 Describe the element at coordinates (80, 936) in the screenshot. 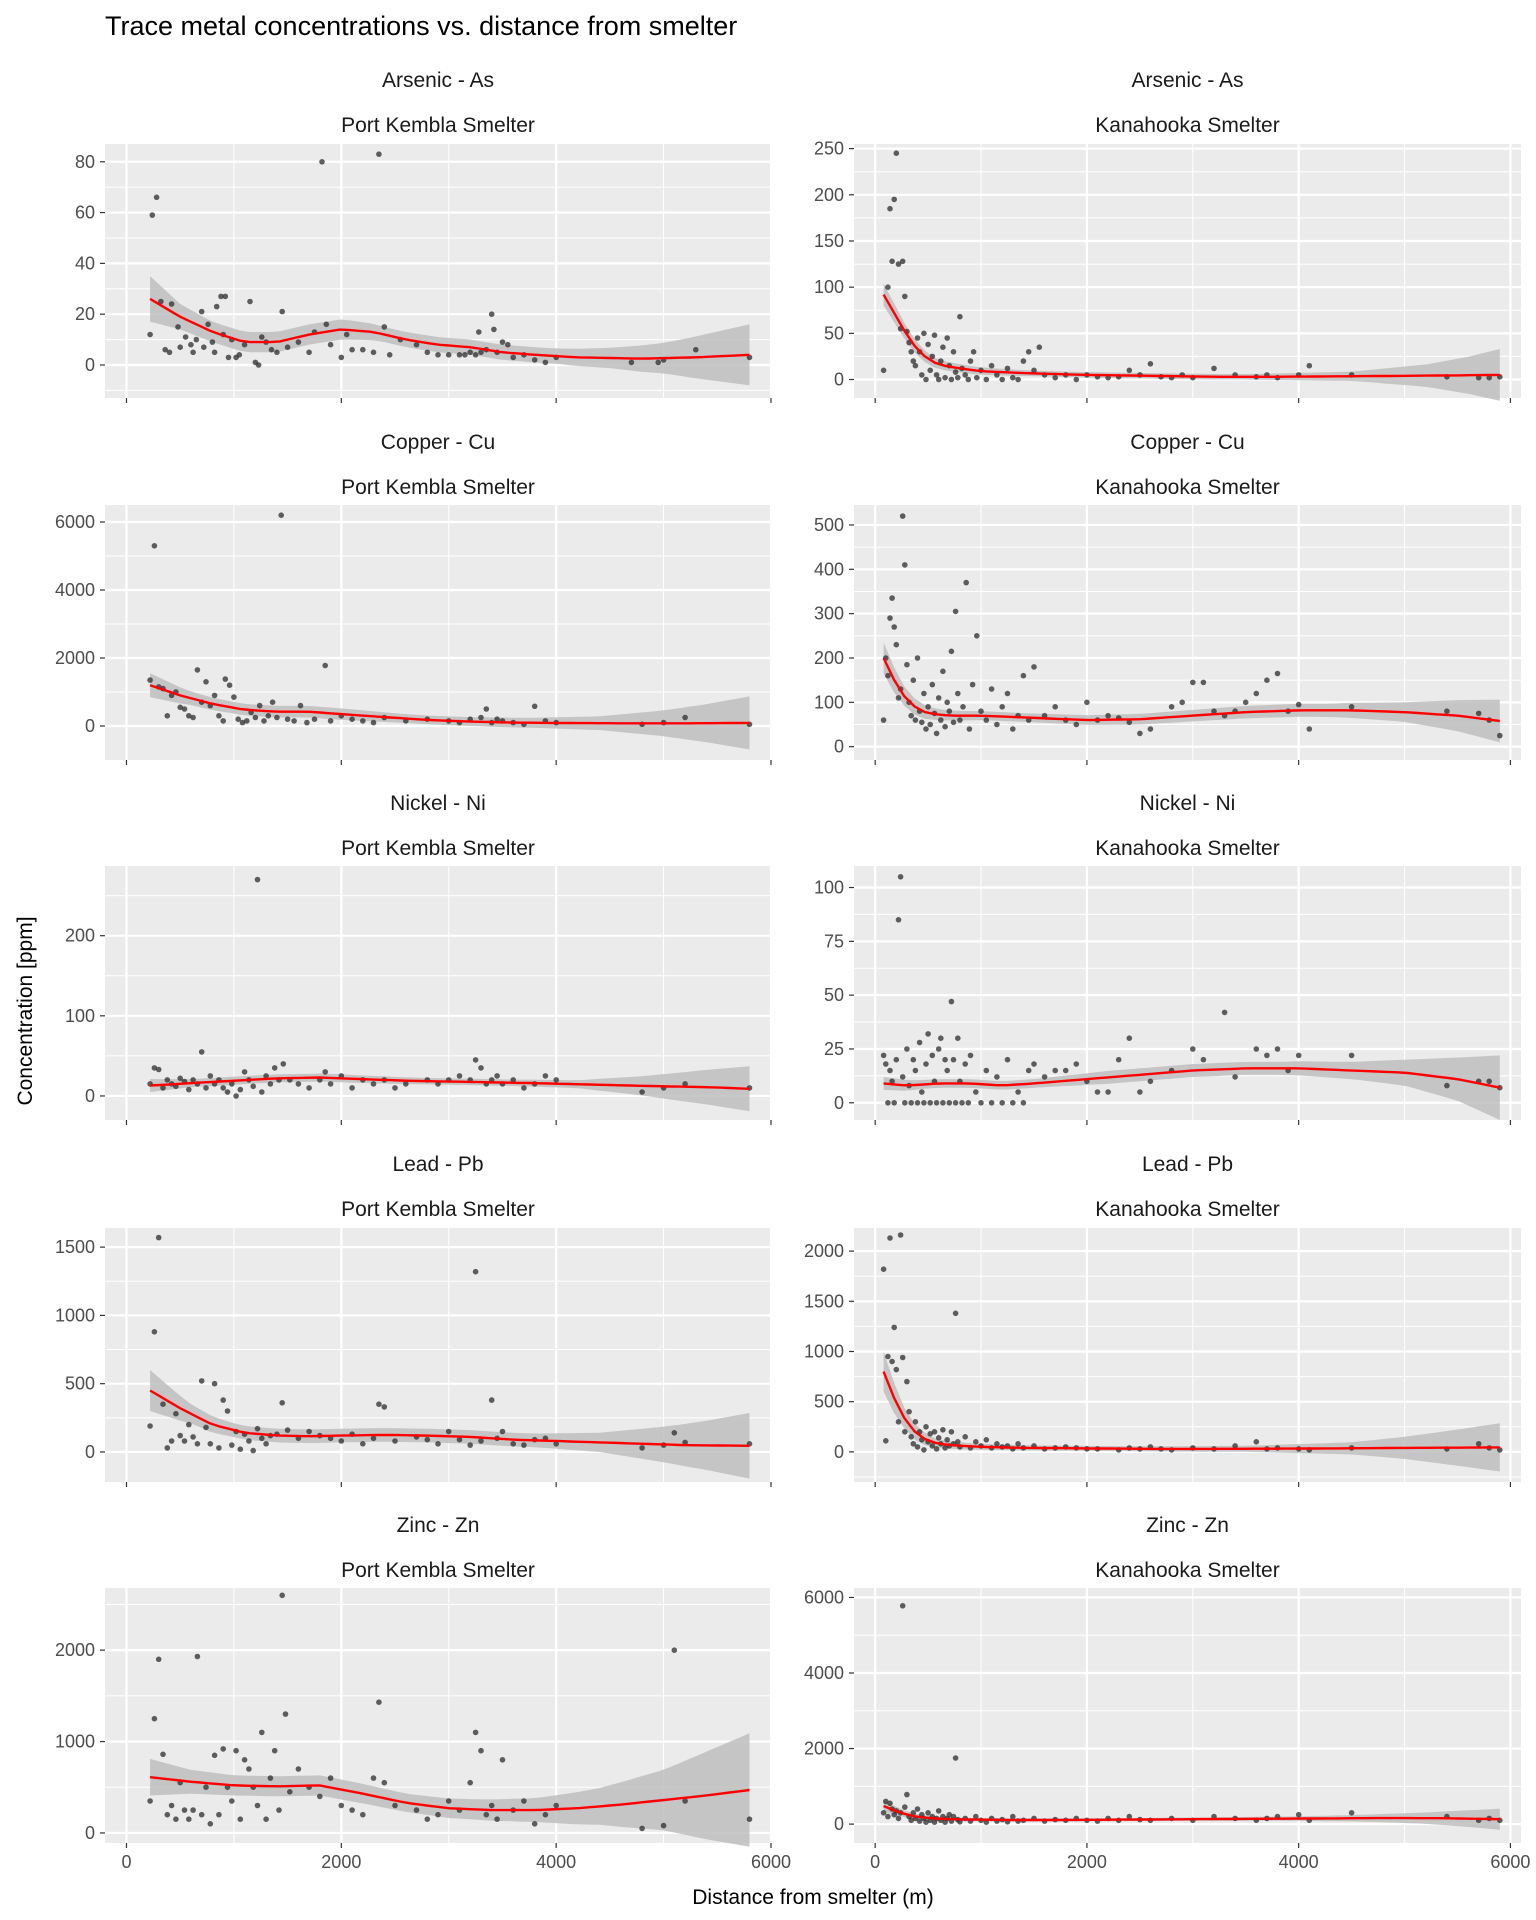

I see `y-tick-label: 200` at that location.